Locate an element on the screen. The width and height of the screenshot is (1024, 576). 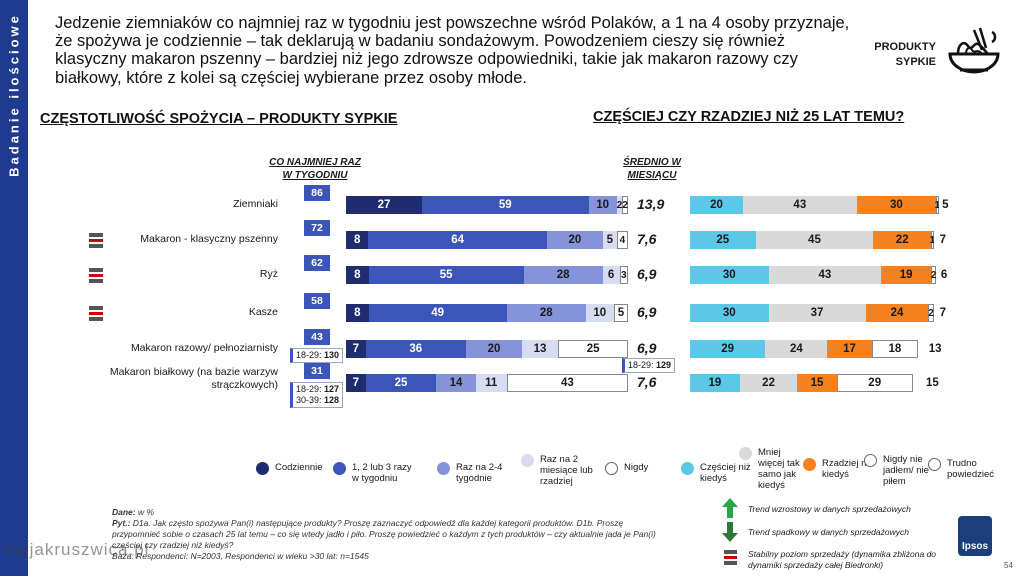
page-number: 54 is located at coordinates (1008, 565).